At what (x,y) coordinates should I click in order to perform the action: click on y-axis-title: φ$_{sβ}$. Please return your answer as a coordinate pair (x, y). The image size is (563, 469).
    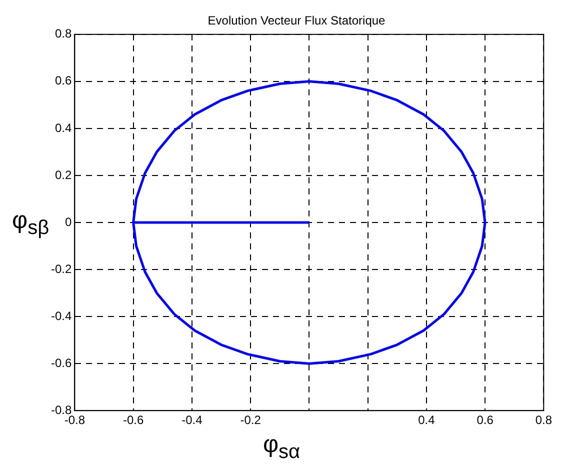
    Looking at the image, I should click on (31, 223).